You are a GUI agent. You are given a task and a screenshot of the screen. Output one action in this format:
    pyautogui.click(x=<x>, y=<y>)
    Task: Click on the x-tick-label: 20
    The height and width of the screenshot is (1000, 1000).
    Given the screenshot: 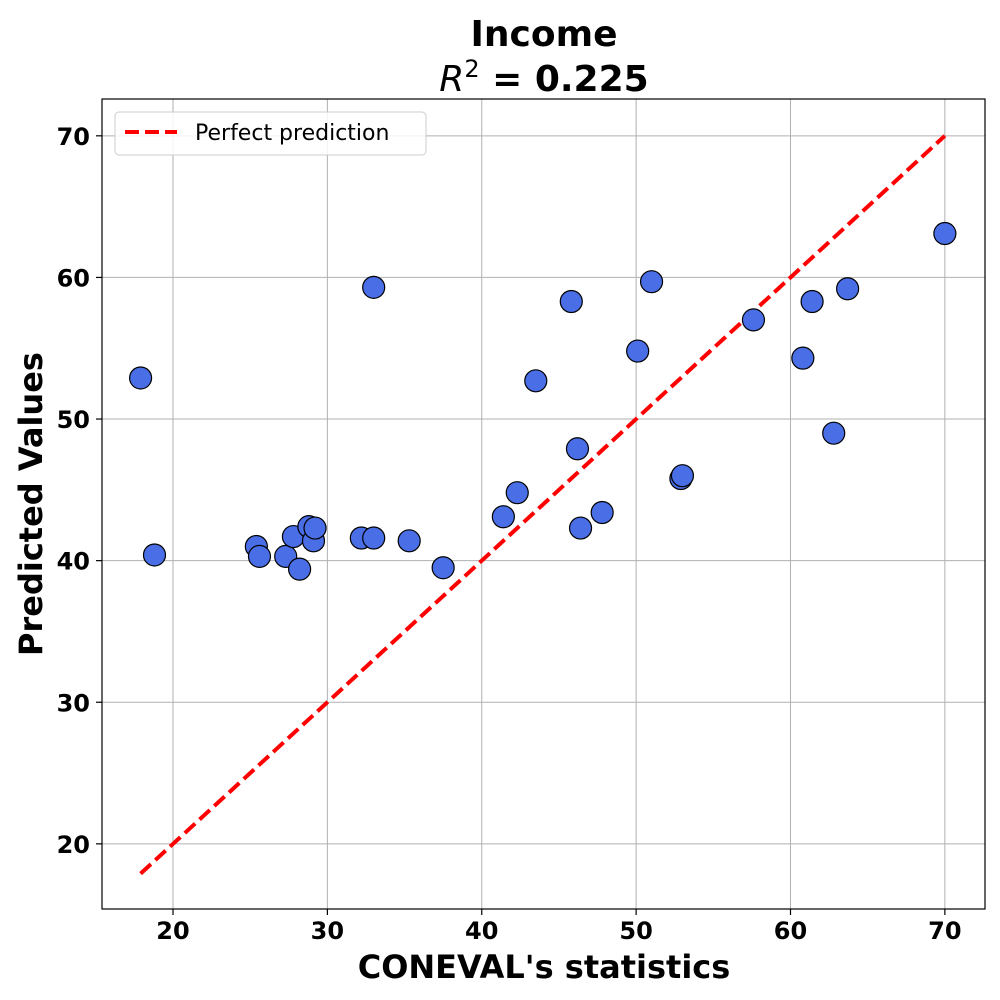 What is the action you would take?
    pyautogui.click(x=172, y=931)
    